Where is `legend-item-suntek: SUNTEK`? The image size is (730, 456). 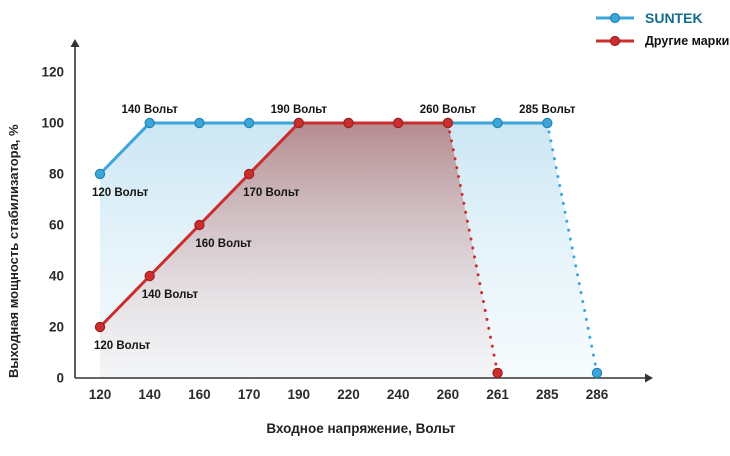 legend-item-suntek: SUNTEK is located at coordinates (661, 18).